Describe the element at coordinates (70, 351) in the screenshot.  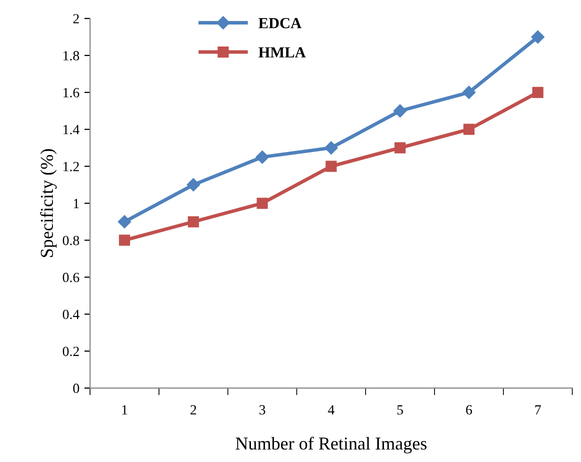
I see `y-tick-label: 0.2` at that location.